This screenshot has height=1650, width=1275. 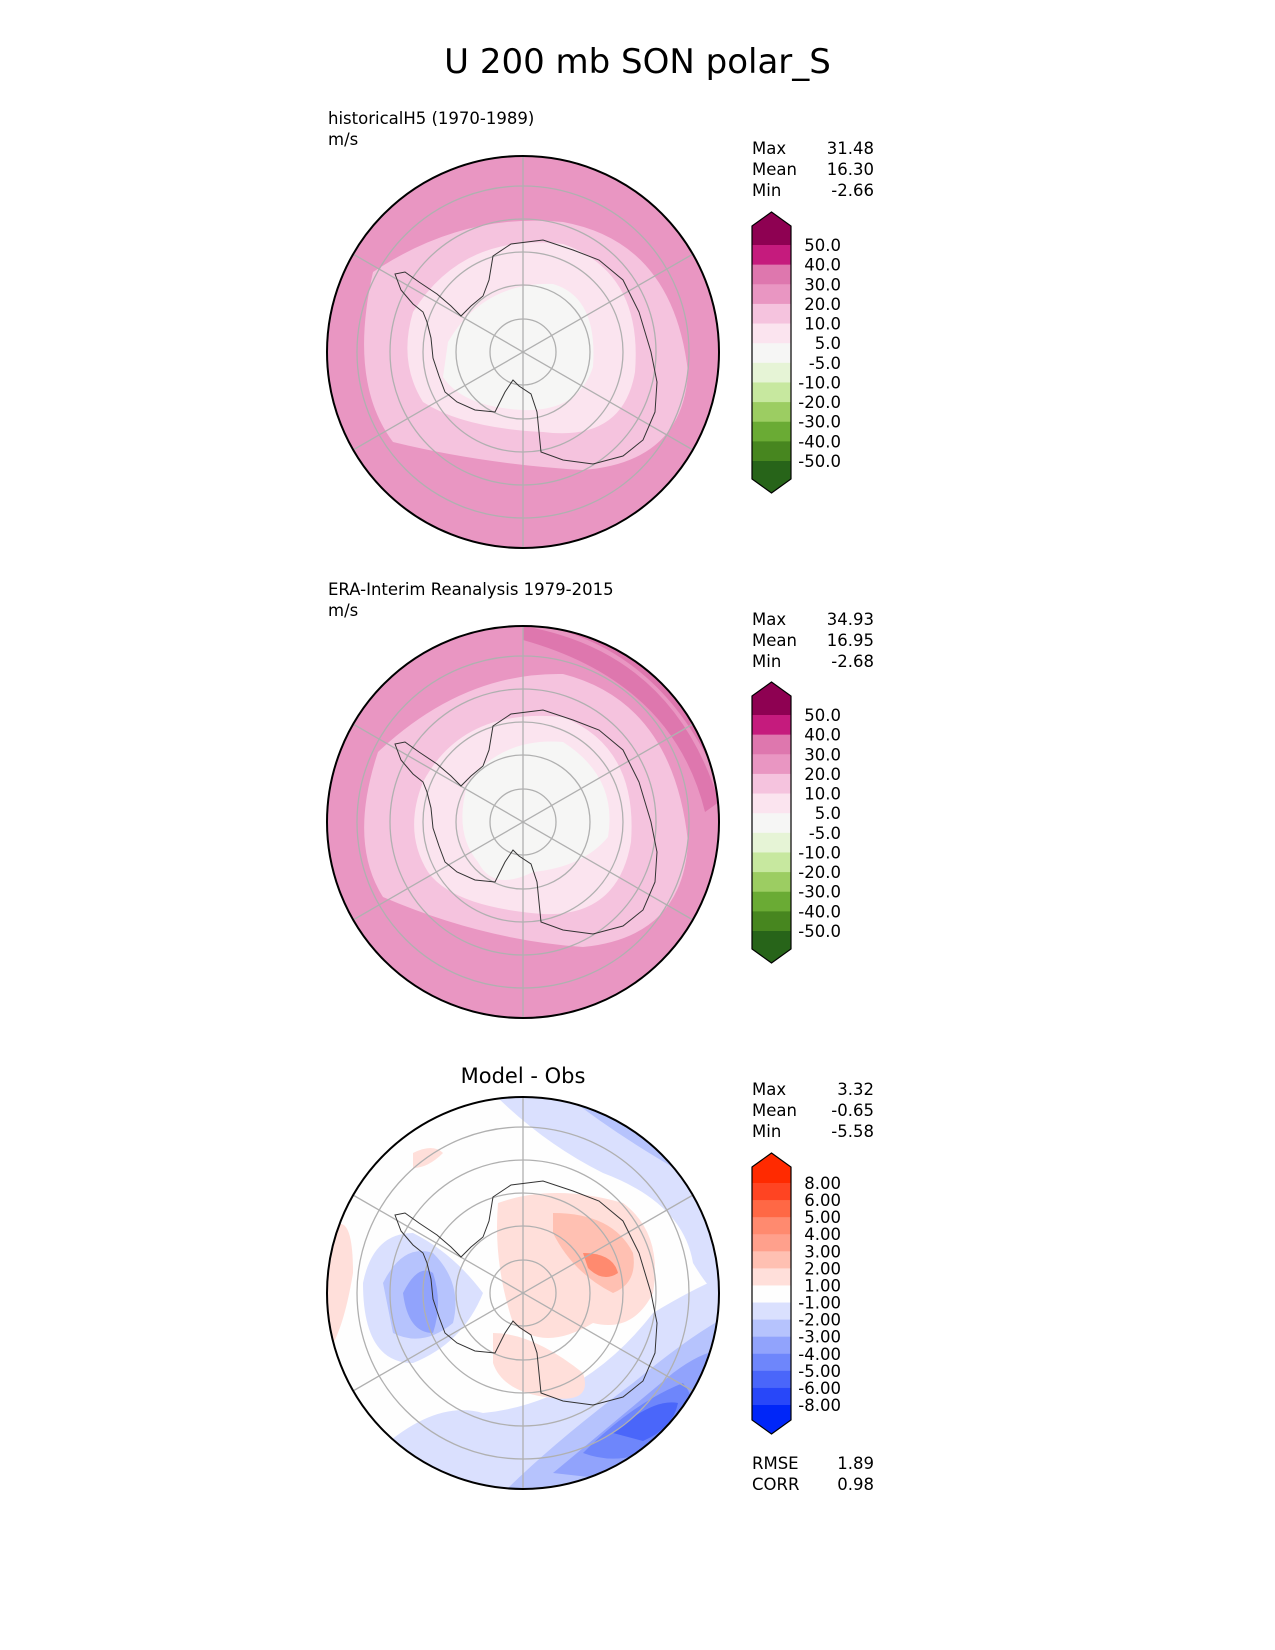 What do you see at coordinates (813, 1474) in the screenshot?
I see `panel3-metrics: RMSE 1.89 CORR 0.98` at bounding box center [813, 1474].